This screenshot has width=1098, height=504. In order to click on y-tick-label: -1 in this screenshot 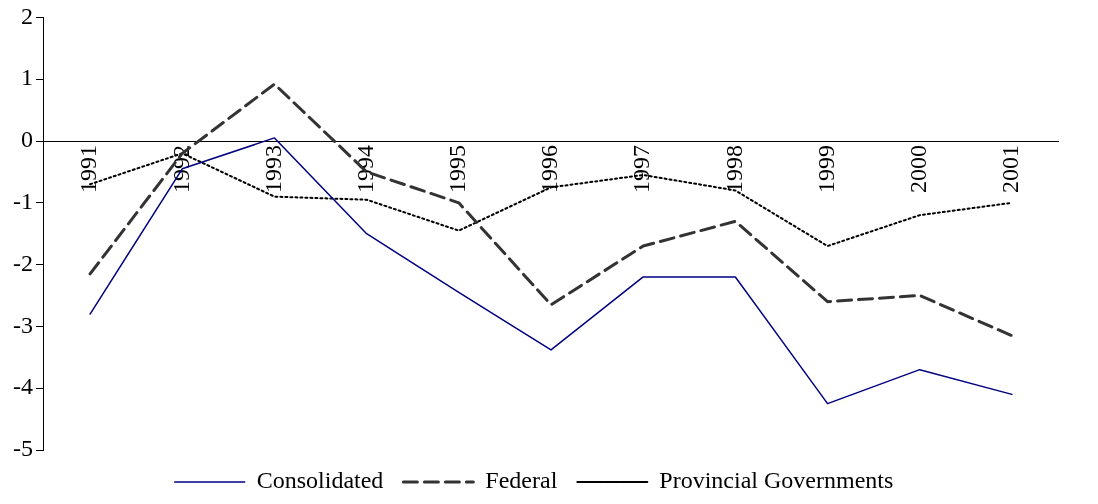, I will do `click(22, 201)`.